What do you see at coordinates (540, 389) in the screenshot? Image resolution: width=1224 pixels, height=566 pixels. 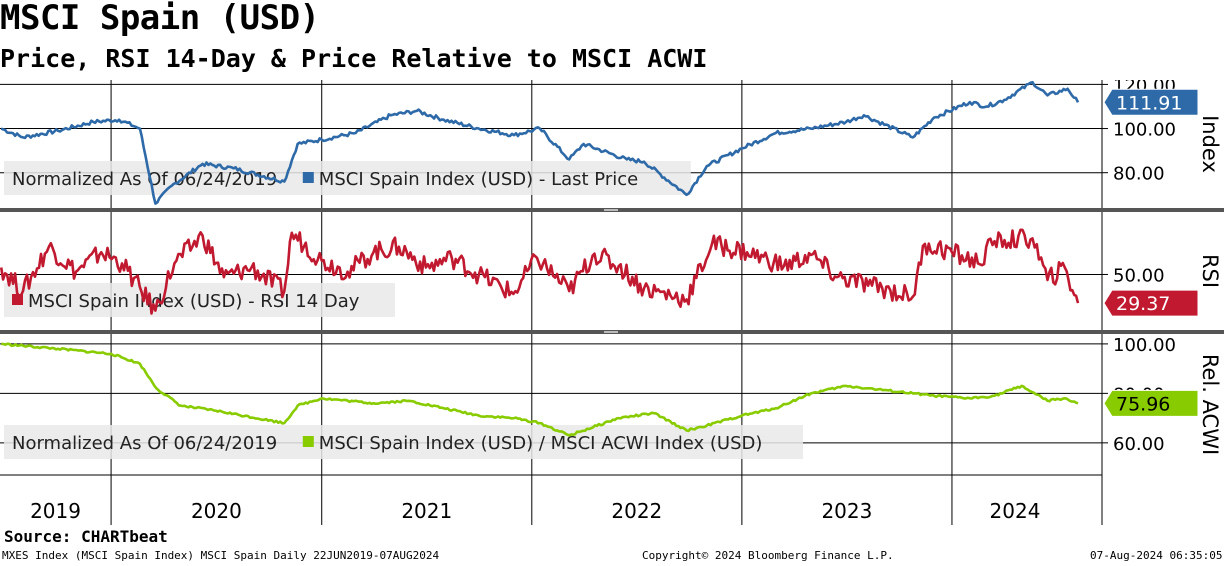 I see `relative-series-line` at bounding box center [540, 389].